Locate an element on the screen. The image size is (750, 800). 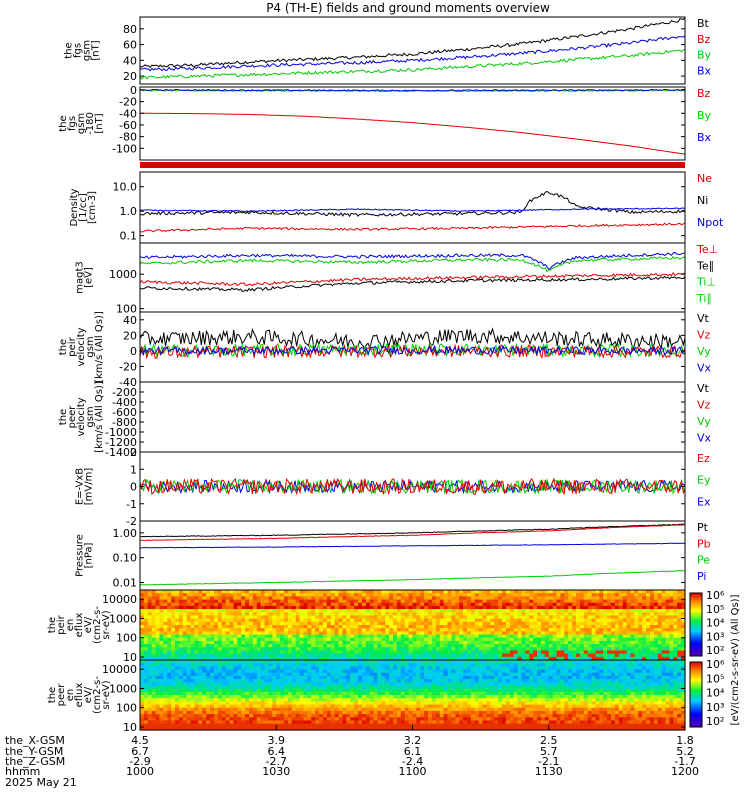
legend-entry: Ex is located at coordinates (704, 501).